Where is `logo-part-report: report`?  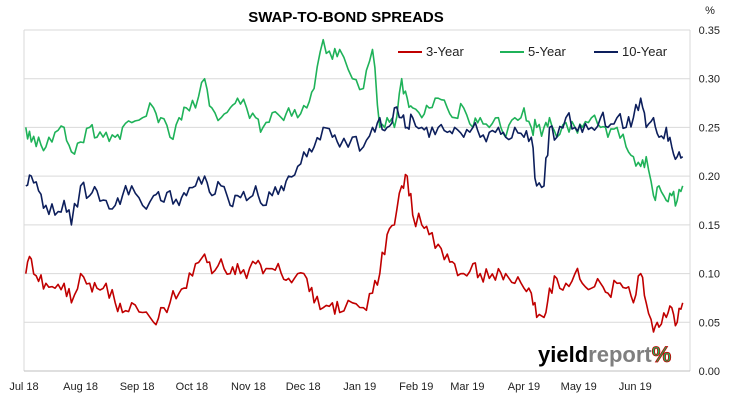 logo-part-report: report is located at coordinates (620, 354).